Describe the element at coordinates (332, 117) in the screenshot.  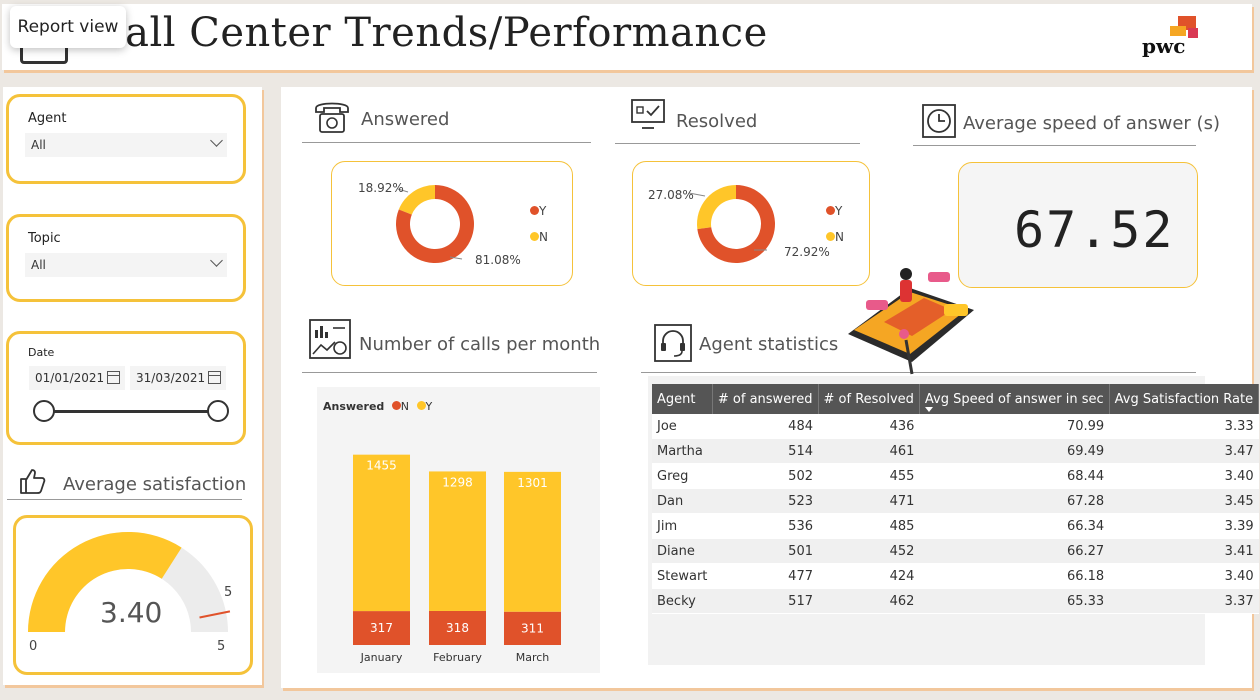
I see `telephone-icon` at that location.